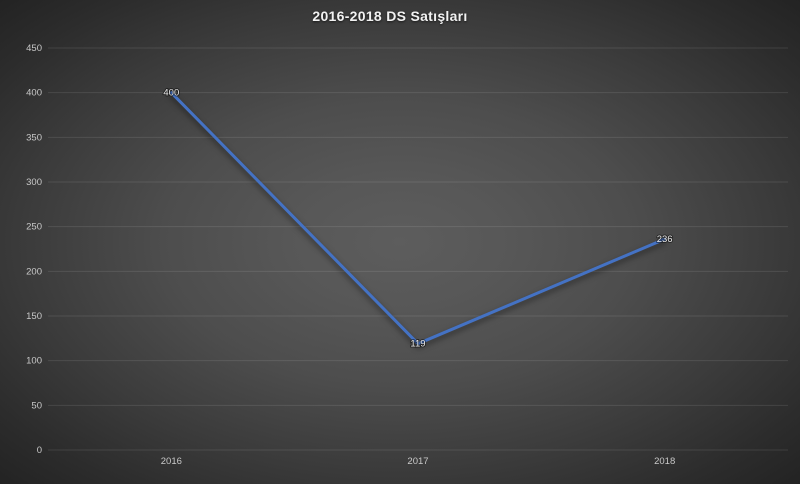 This screenshot has height=484, width=800. What do you see at coordinates (34, 316) in the screenshot?
I see `y-axis-tick-label: 150` at bounding box center [34, 316].